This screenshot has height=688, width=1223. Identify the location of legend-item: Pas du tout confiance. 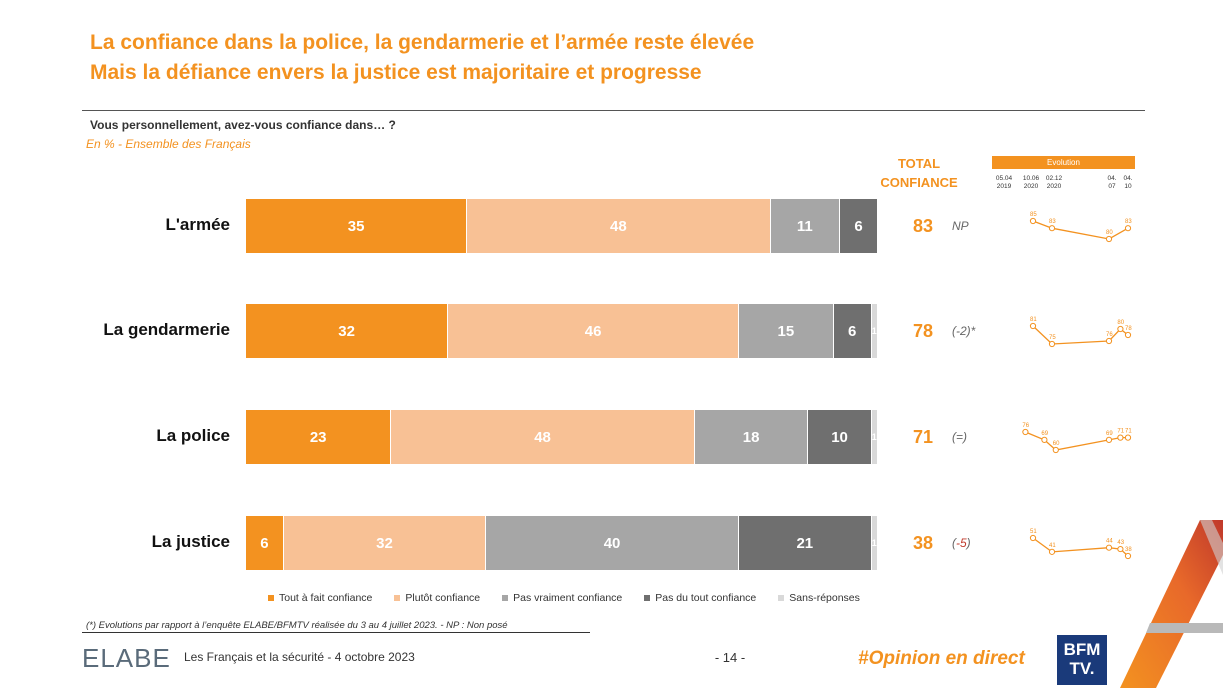
(700, 598).